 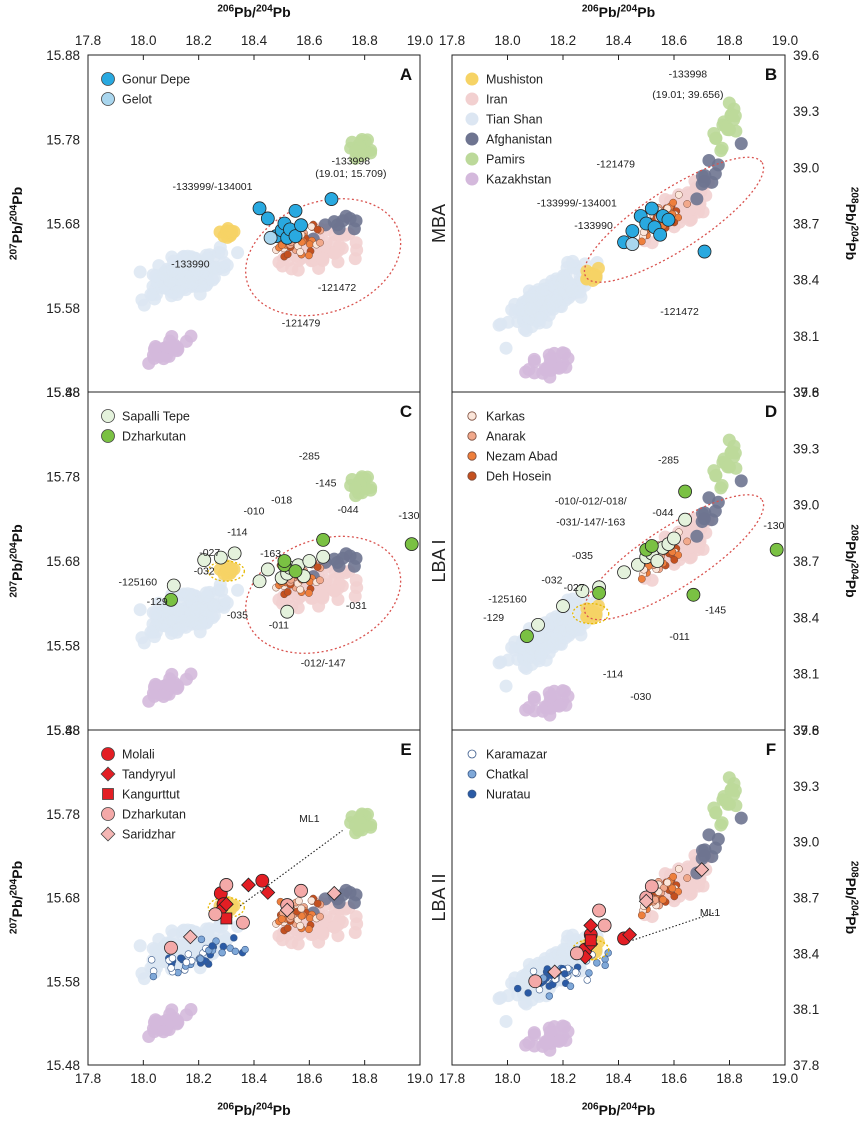 I want to click on field-ellipse, so click(x=674, y=557).